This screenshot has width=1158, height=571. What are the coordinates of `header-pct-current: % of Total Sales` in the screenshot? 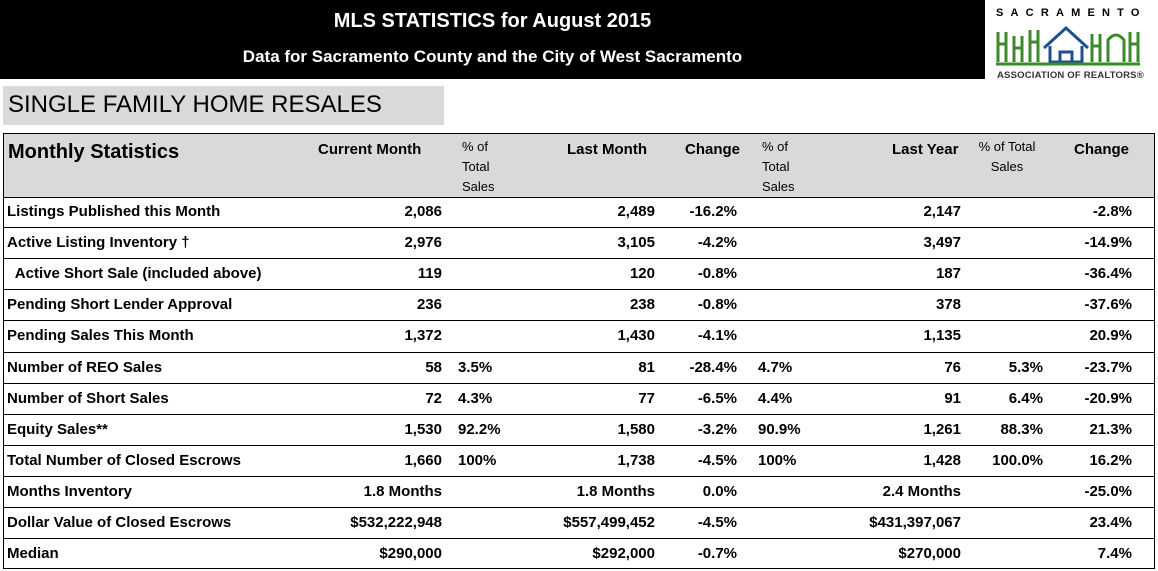 It's located at (478, 167).